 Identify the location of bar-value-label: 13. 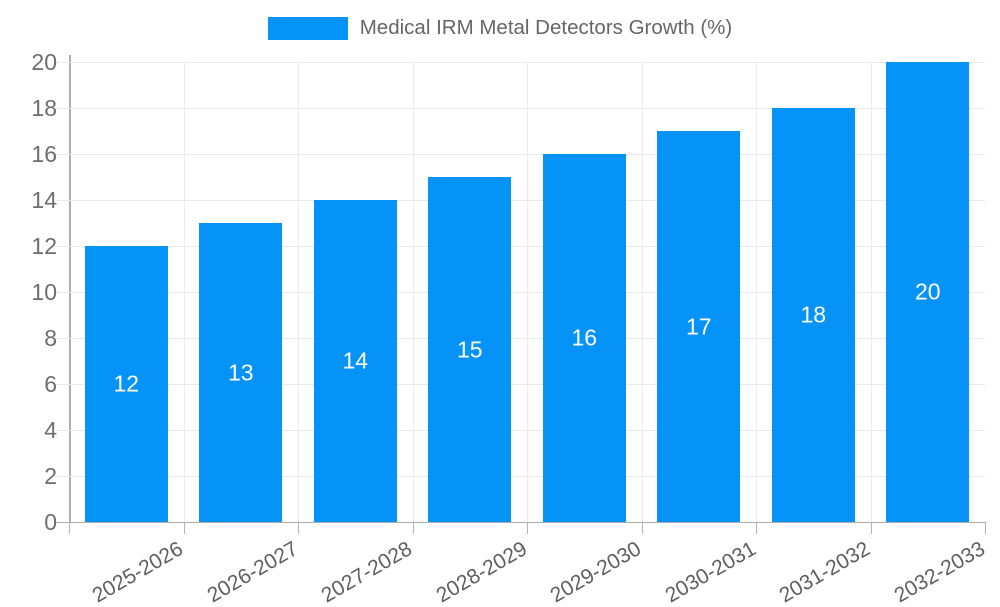
(240, 372).